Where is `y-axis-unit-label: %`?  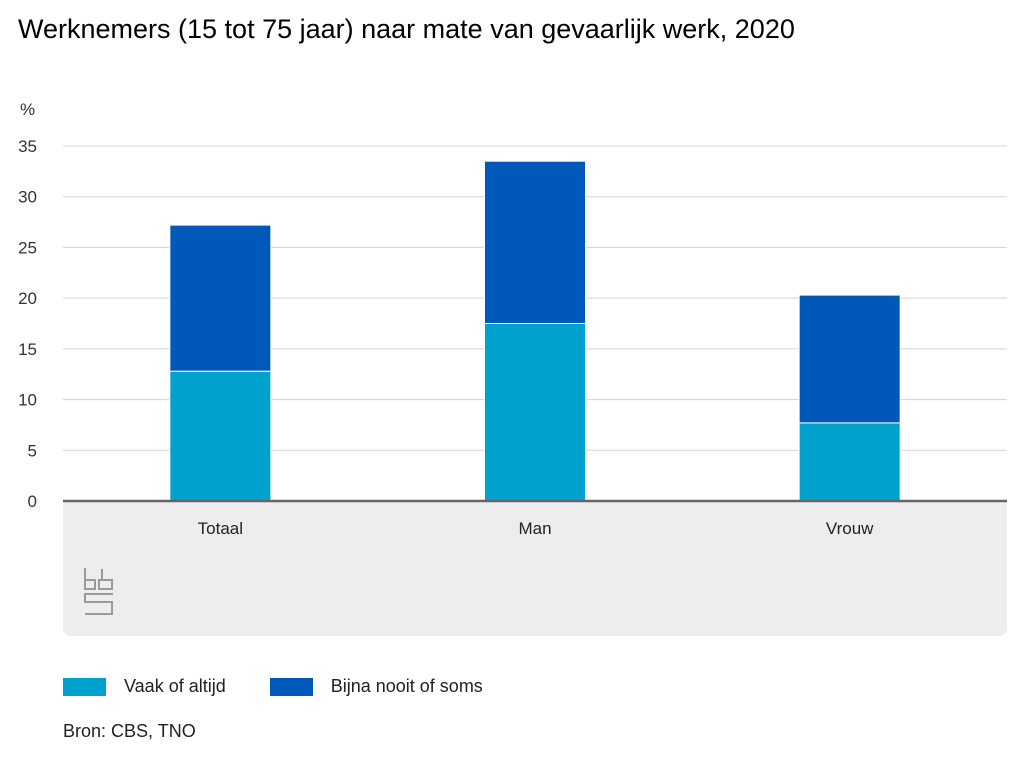
y-axis-unit-label: % is located at coordinates (27, 109).